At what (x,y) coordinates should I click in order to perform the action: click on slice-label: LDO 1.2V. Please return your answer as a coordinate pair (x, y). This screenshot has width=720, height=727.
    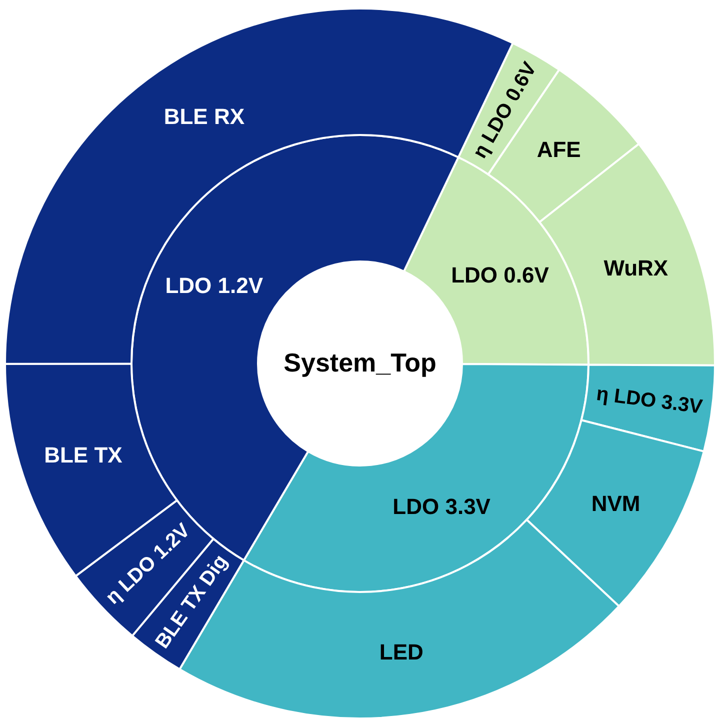
    Looking at the image, I should click on (214, 285).